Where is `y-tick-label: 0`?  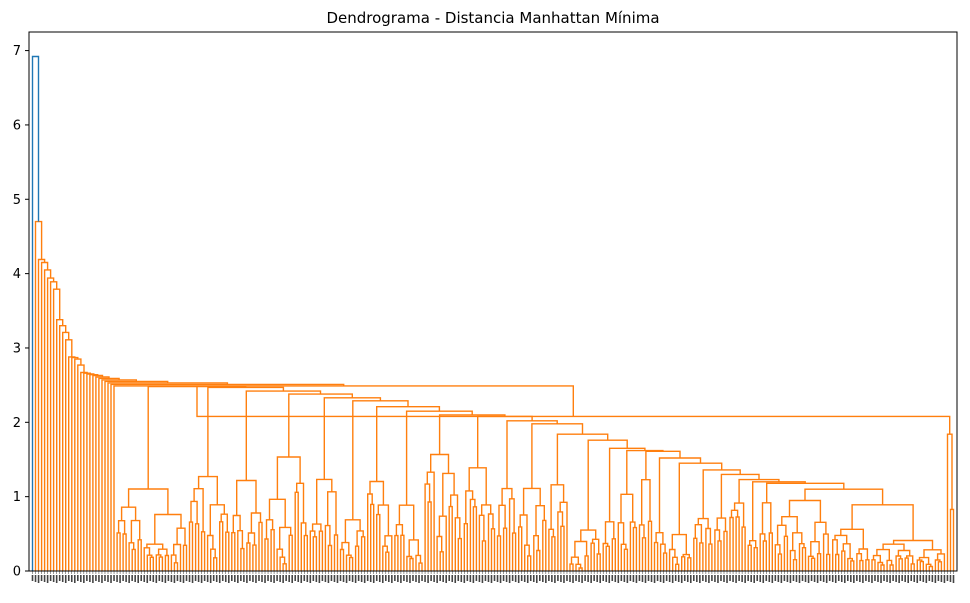 y-tick-label: 0 is located at coordinates (17, 572).